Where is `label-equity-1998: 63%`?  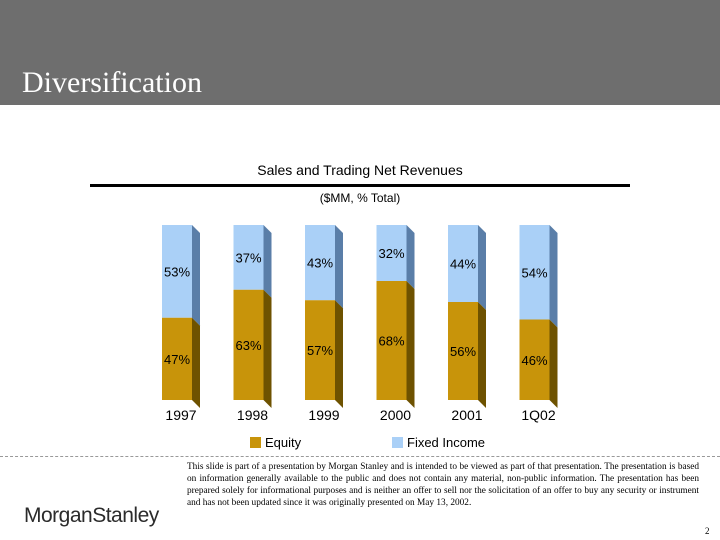 label-equity-1998: 63% is located at coordinates (249, 345).